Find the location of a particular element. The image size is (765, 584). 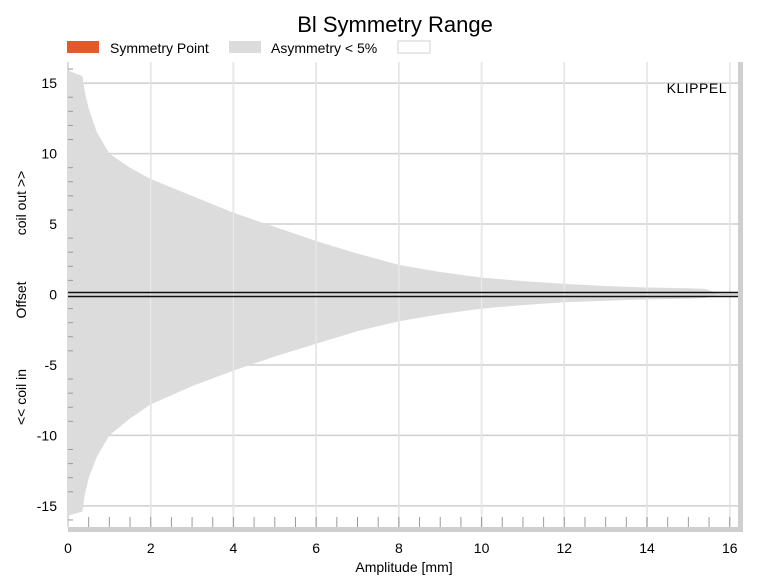

y-axis-title-upper: coil out >> is located at coordinates (21, 203).